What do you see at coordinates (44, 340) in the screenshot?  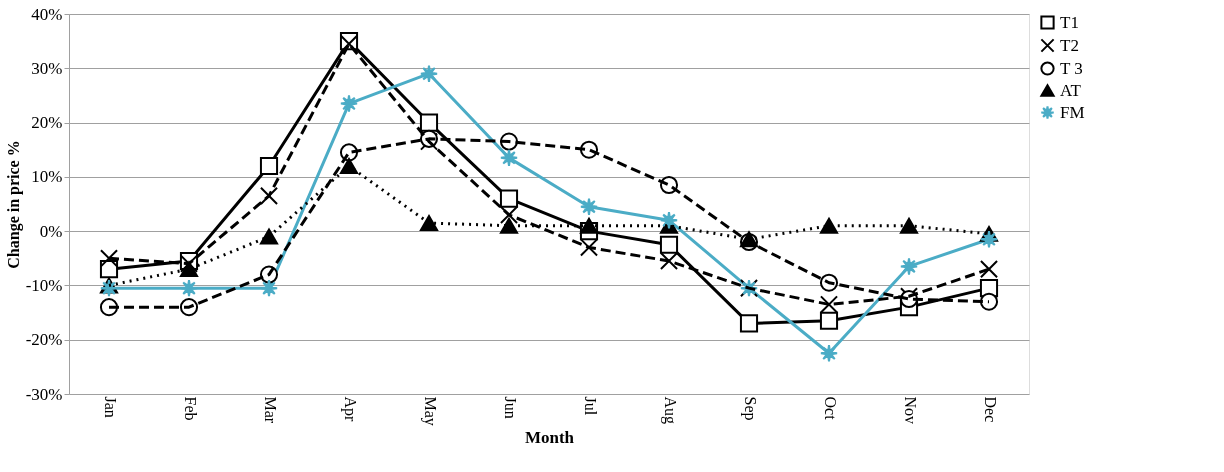 I see `y-tick-label: -20%` at bounding box center [44, 340].